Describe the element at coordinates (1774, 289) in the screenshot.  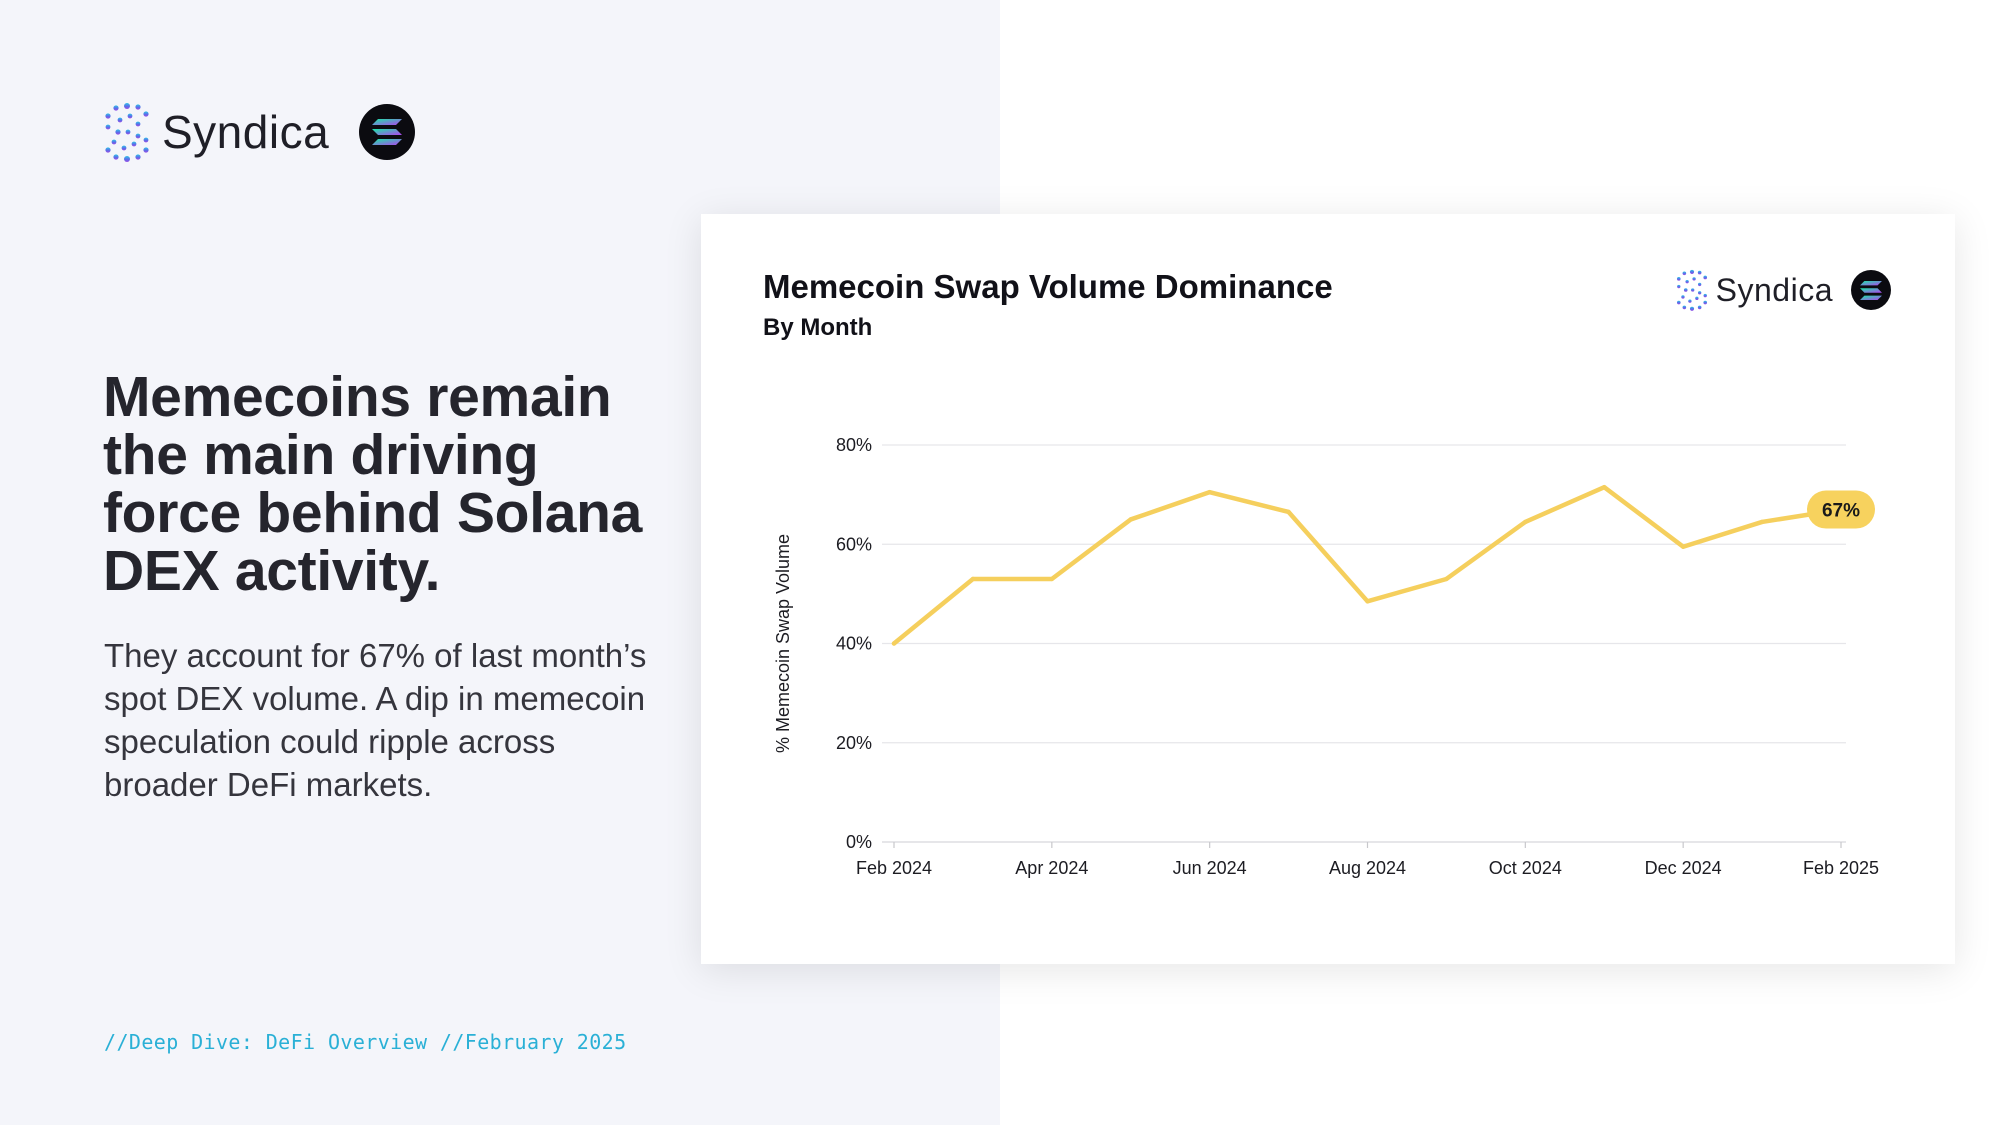
I see `chart-brand-name: Syndica` at that location.